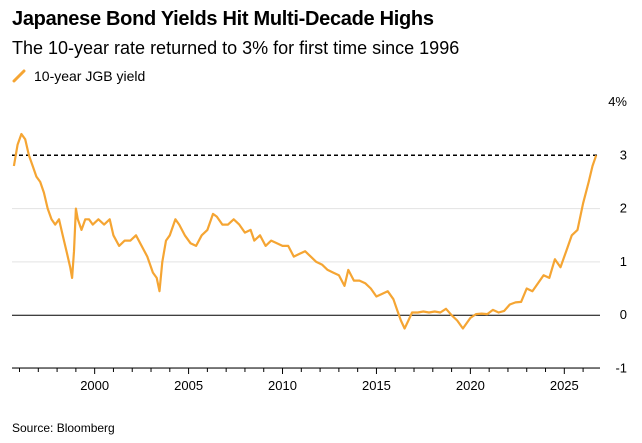  What do you see at coordinates (564, 385) in the screenshot?
I see `x-tick-label: 2025` at bounding box center [564, 385].